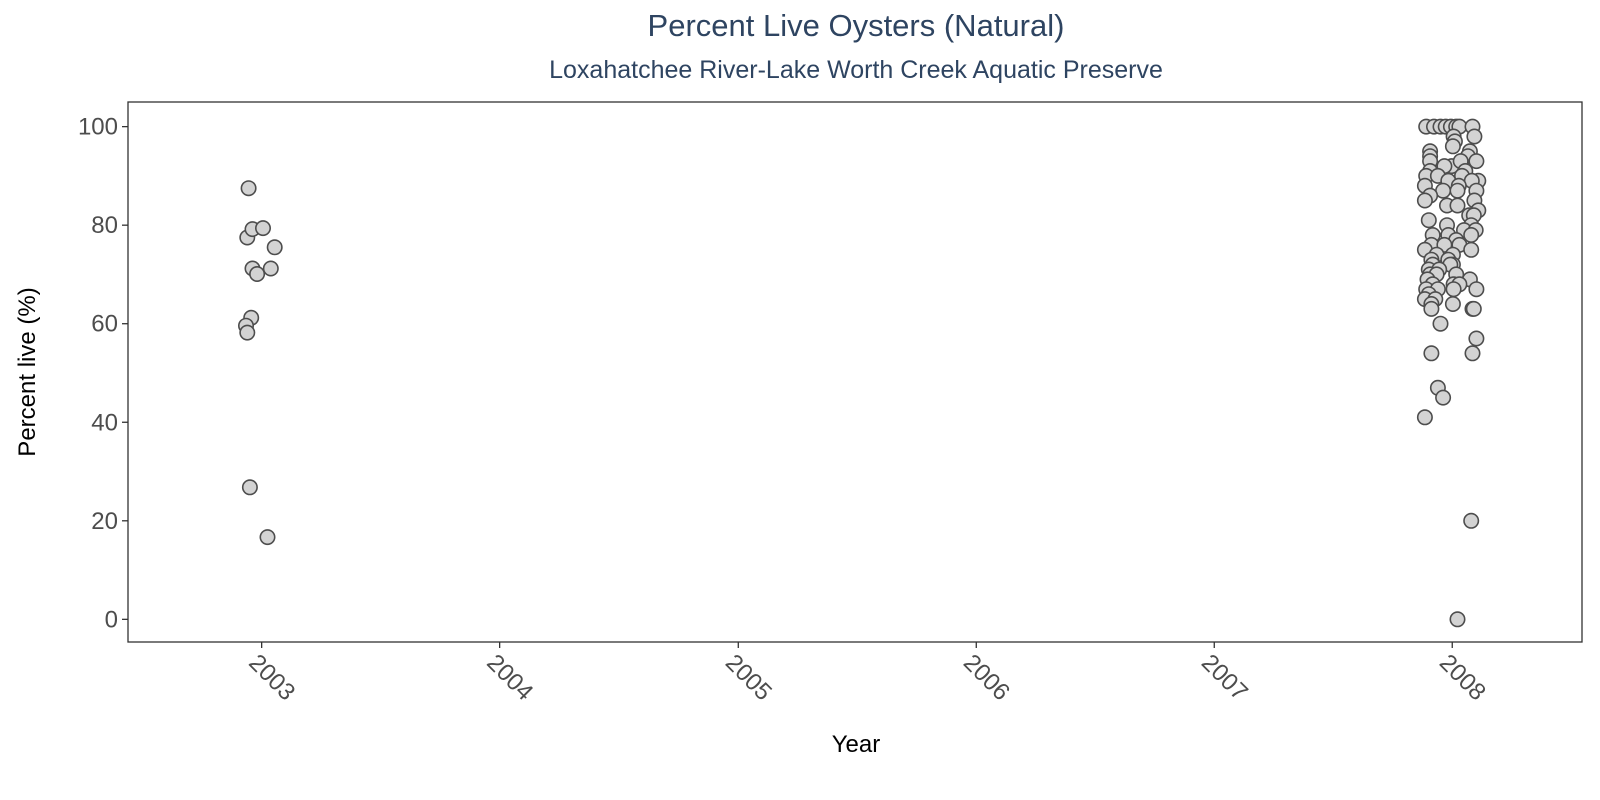 The width and height of the screenshot is (1600, 800). Describe the element at coordinates (104, 324) in the screenshot. I see `y-tick-label: 60` at that location.